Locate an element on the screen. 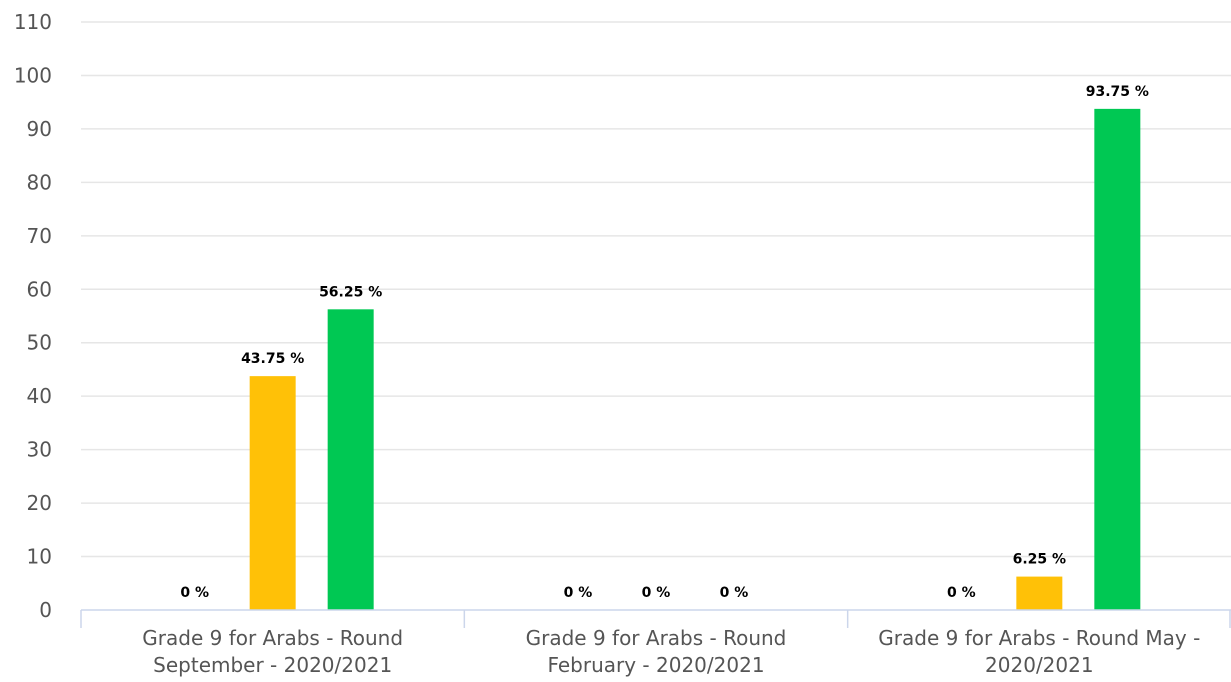 This screenshot has width=1231, height=682. data-label: 56.25 % is located at coordinates (350, 292).